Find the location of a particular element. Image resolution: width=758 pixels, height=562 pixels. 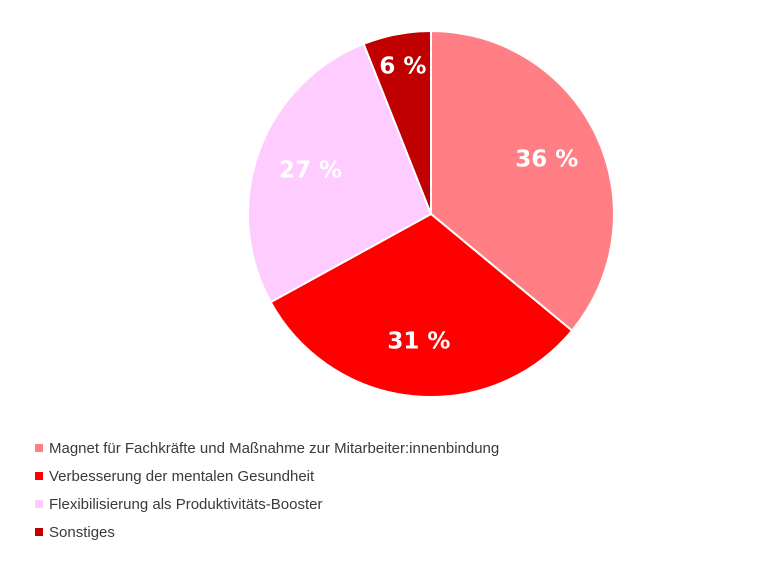

data-label-flexibilisierung: 27 % is located at coordinates (310, 171).